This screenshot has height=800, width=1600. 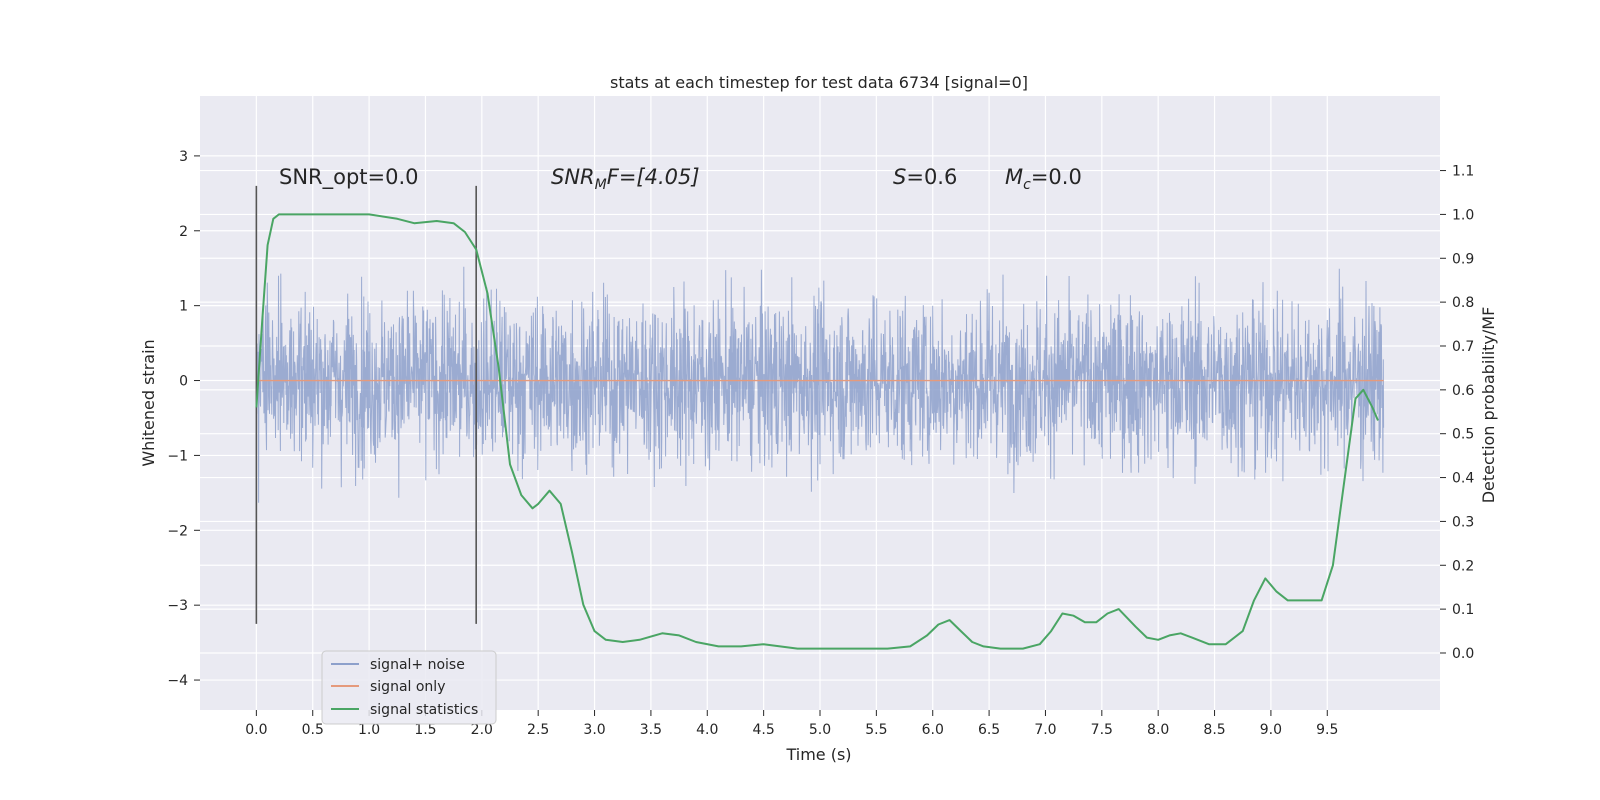 I want to click on annotation-snr-mf-subscript: M, so click(x=601, y=185).